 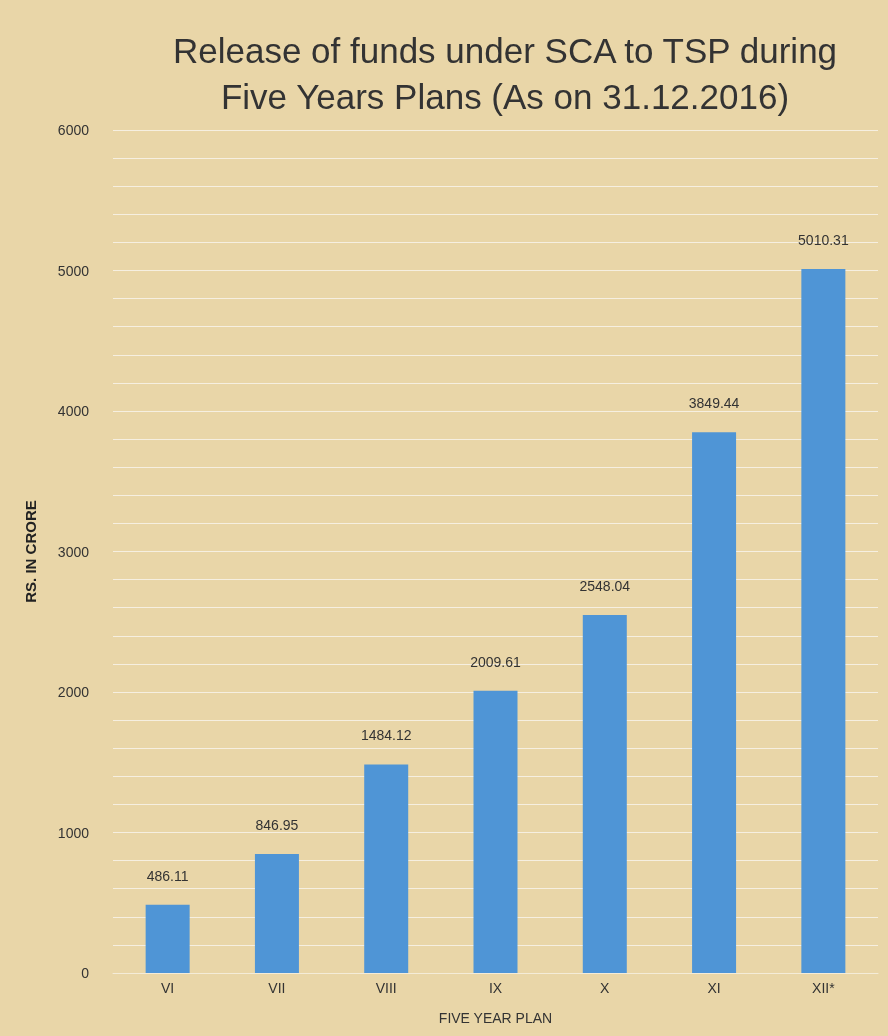 I want to click on data-label: 5010.31, so click(x=823, y=240).